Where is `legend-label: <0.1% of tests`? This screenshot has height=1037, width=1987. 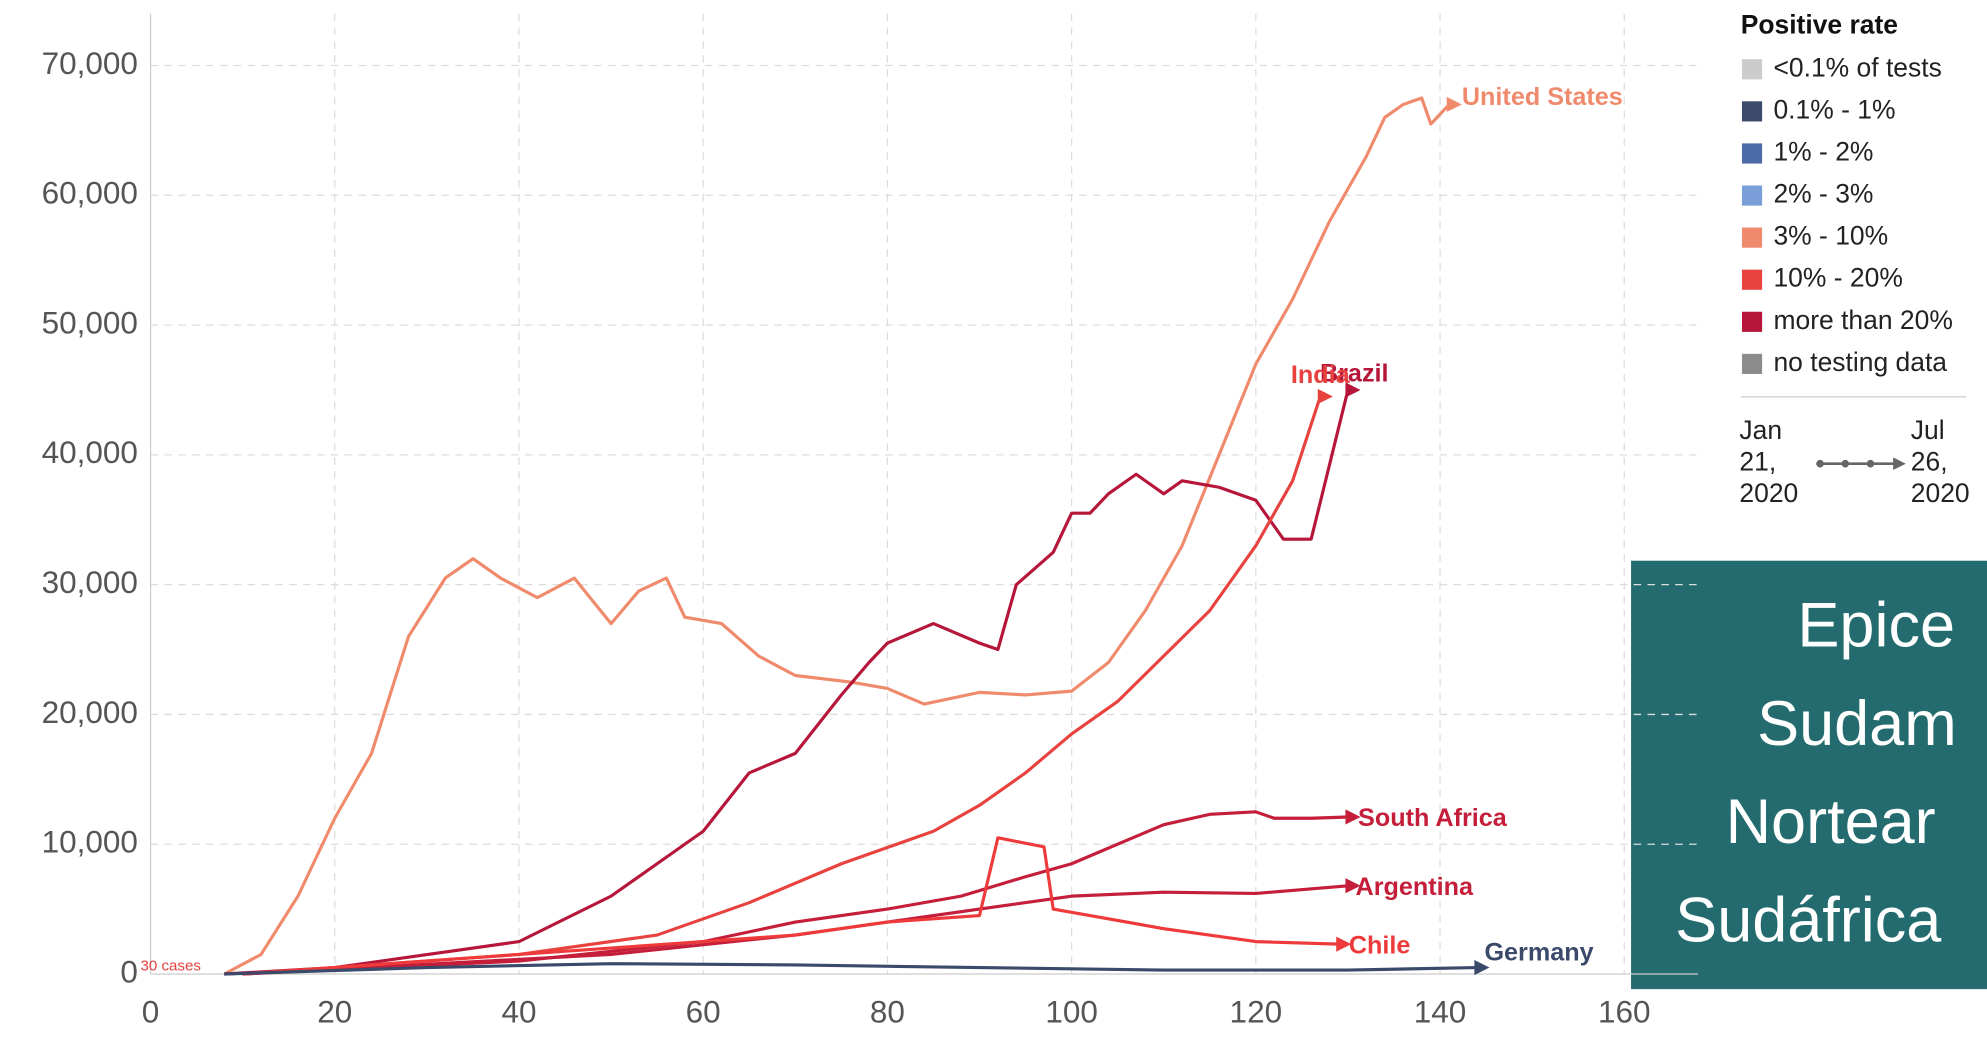
legend-label: <0.1% of tests is located at coordinates (1857, 67).